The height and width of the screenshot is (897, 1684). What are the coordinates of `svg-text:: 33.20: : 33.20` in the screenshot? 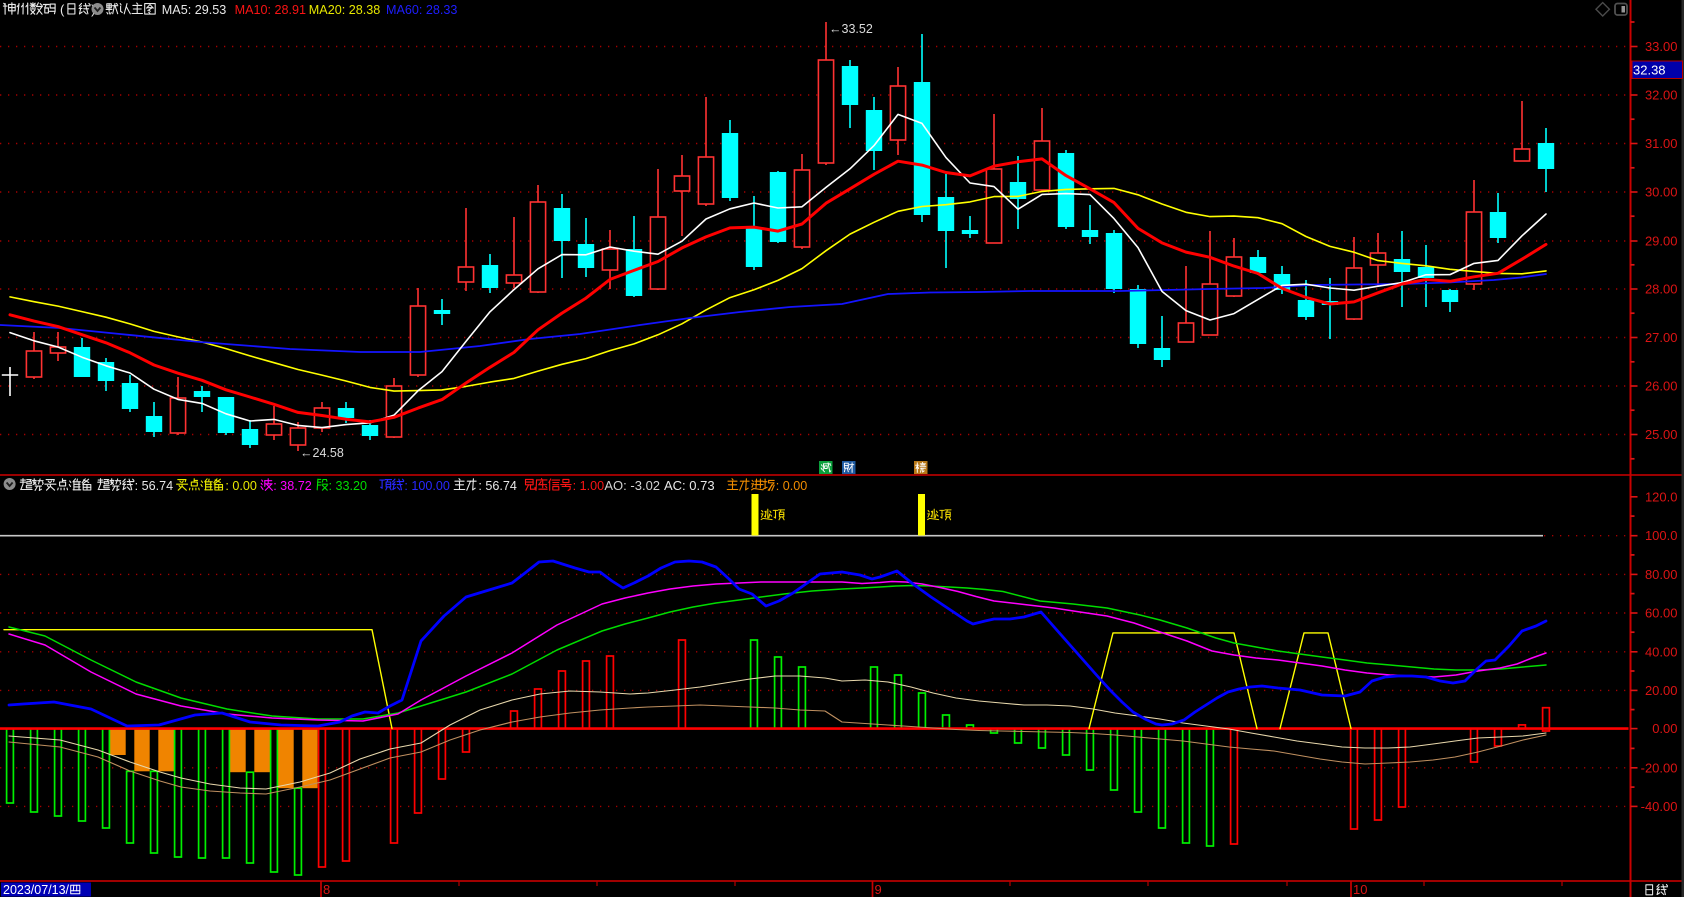 It's located at (348, 486).